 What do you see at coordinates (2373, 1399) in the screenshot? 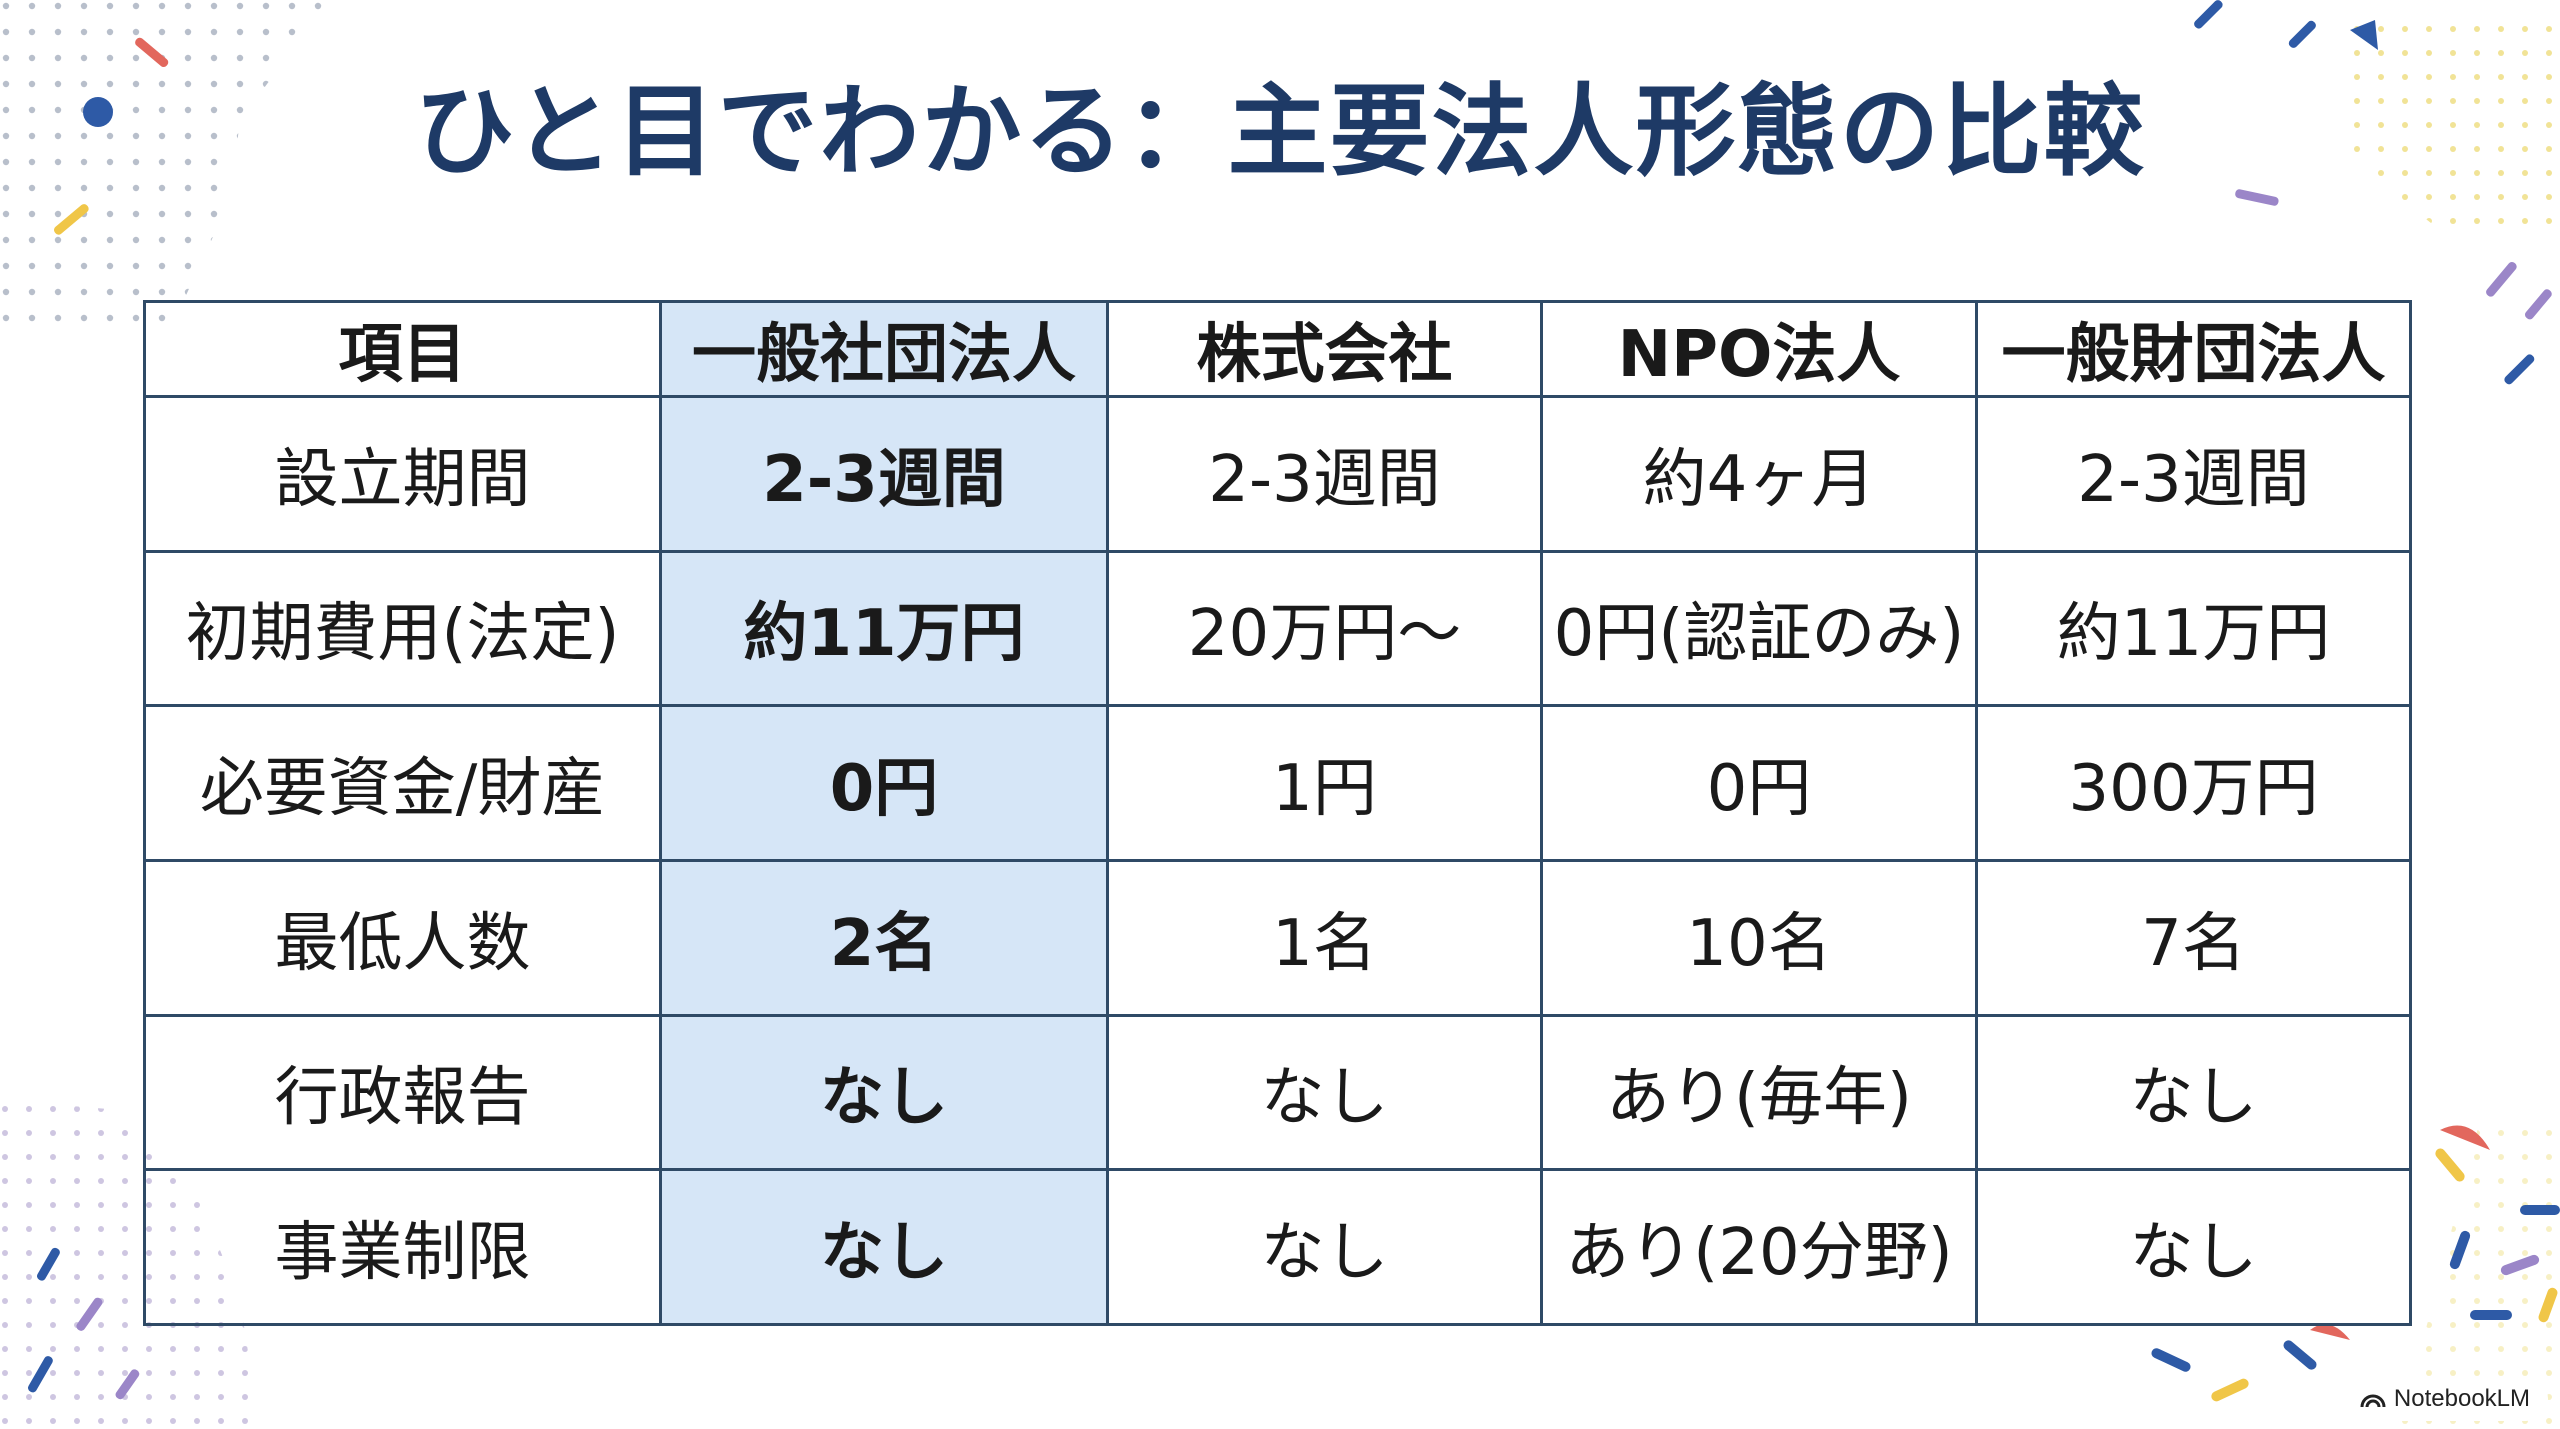
I see `notebooklm-logo-icon` at bounding box center [2373, 1399].